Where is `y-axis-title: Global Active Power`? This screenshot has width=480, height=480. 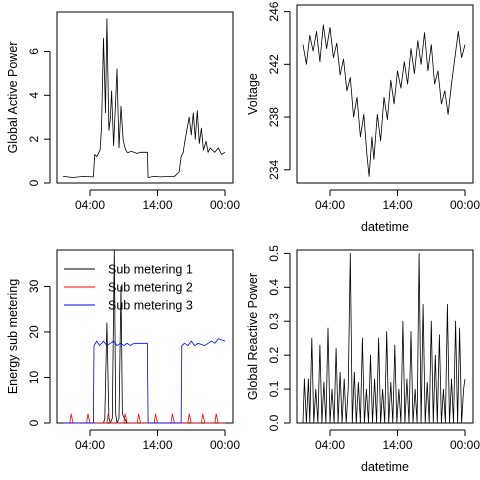 y-axis-title: Global Active Power is located at coordinates (13, 98).